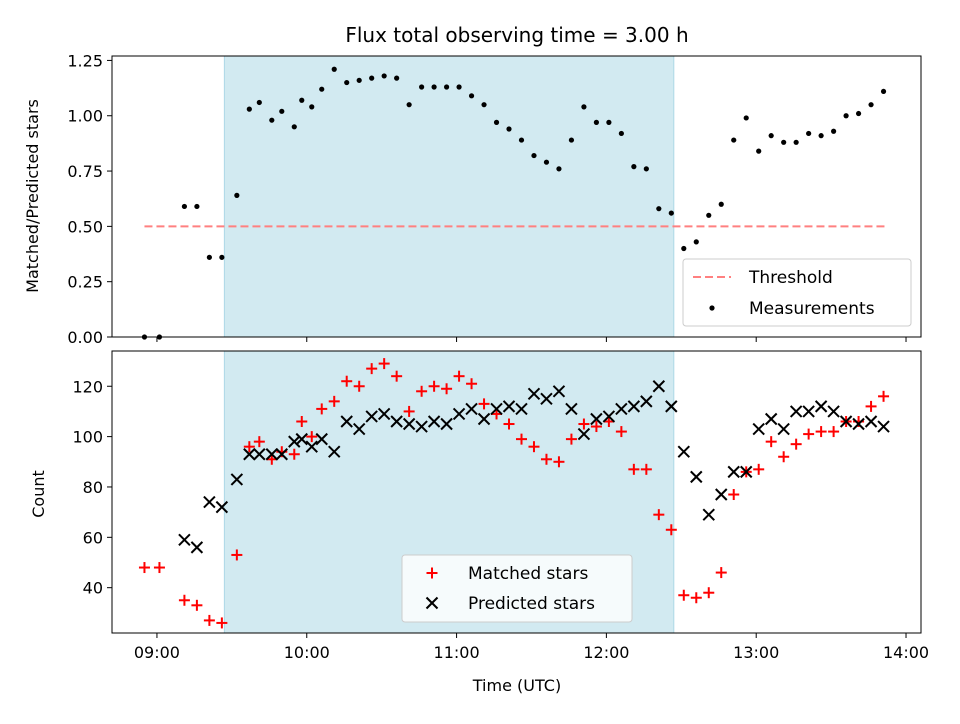 This screenshot has width=960, height=724. I want to click on legend-measurement-label: Measurements, so click(812, 309).